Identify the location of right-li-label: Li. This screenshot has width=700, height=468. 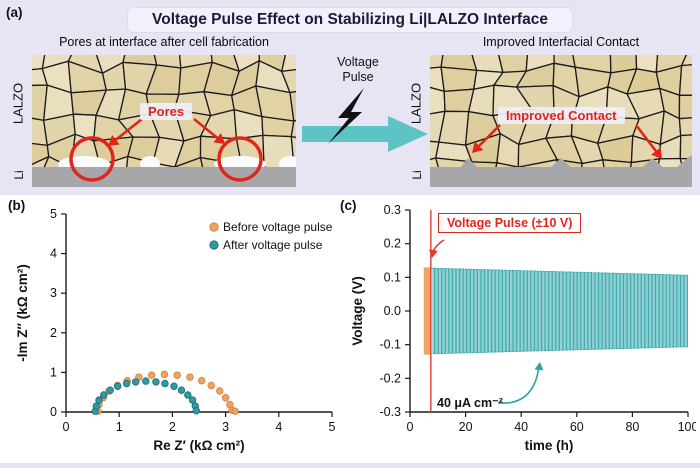
(417, 175).